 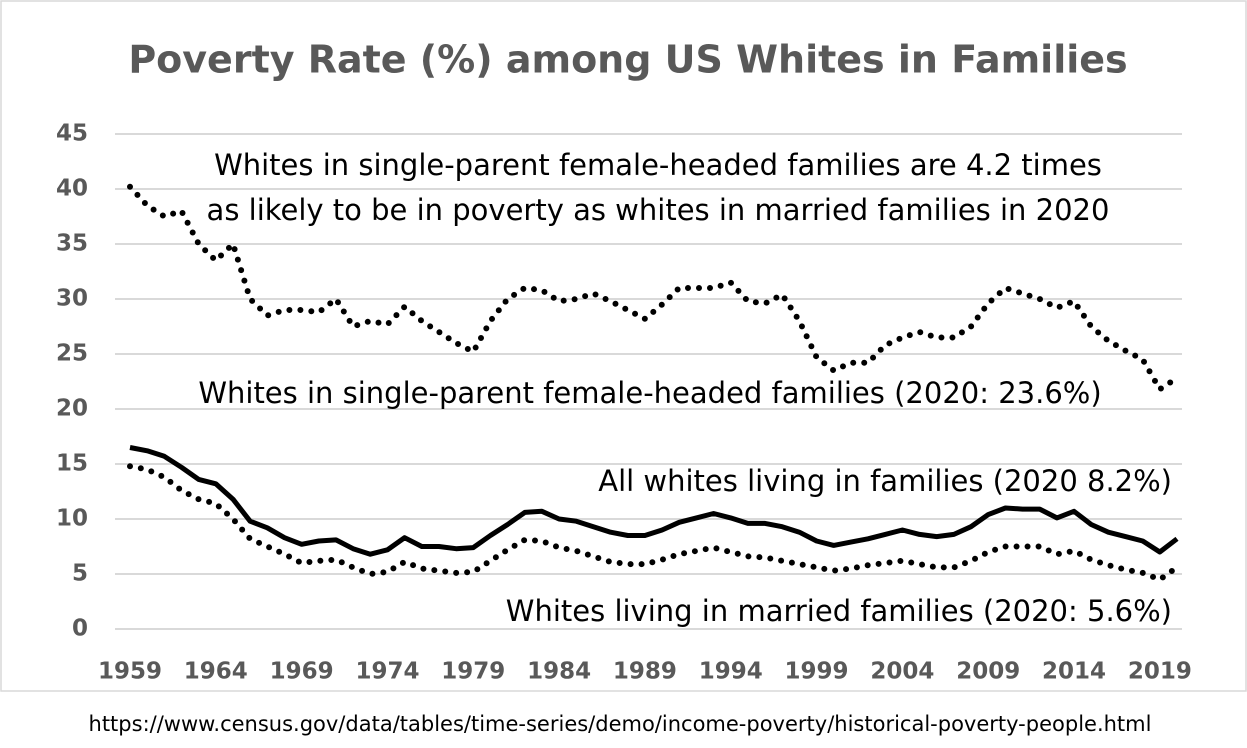 I want to click on x-tick-label: 1969, so click(x=302, y=672).